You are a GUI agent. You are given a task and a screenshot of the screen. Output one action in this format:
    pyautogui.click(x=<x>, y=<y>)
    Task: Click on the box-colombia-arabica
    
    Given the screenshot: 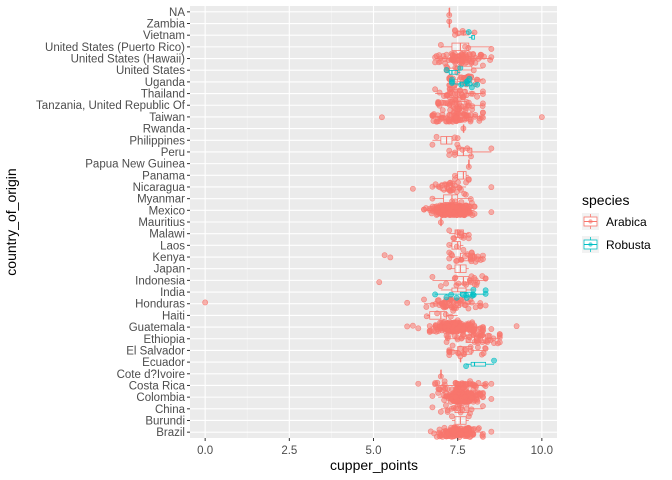 What is the action you would take?
    pyautogui.click(x=462, y=397)
    